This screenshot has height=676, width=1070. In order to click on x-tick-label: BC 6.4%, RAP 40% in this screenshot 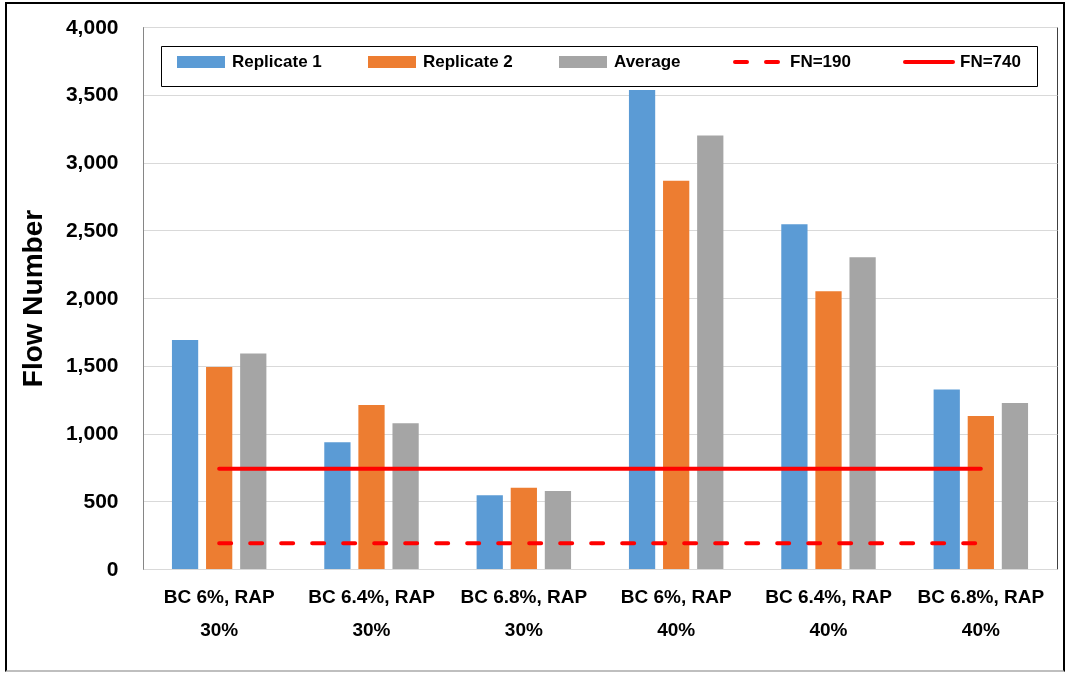, I will do `click(829, 612)`.